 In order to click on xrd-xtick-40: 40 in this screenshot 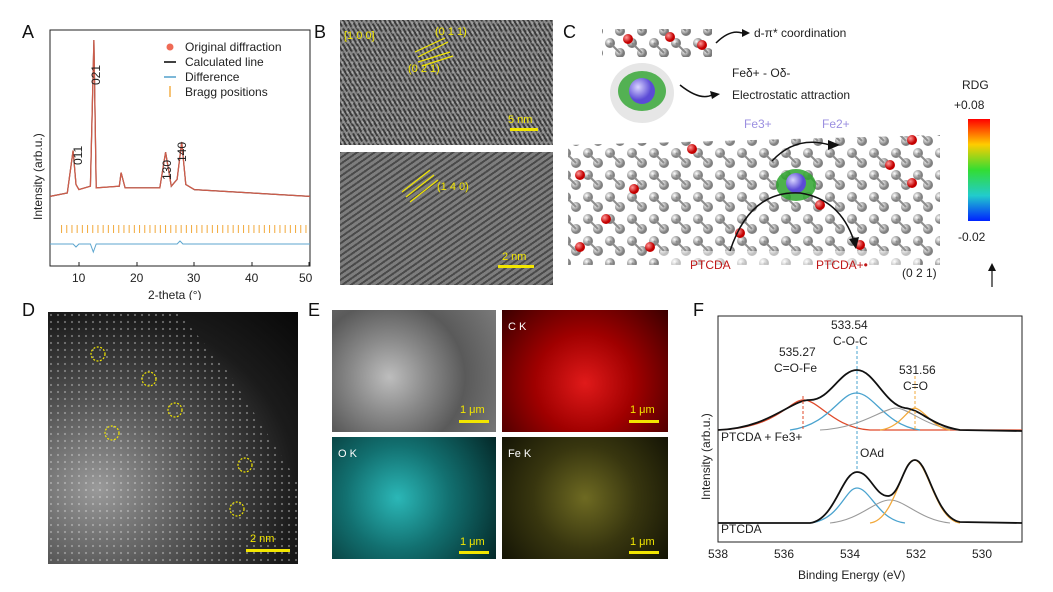, I will do `click(252, 278)`.